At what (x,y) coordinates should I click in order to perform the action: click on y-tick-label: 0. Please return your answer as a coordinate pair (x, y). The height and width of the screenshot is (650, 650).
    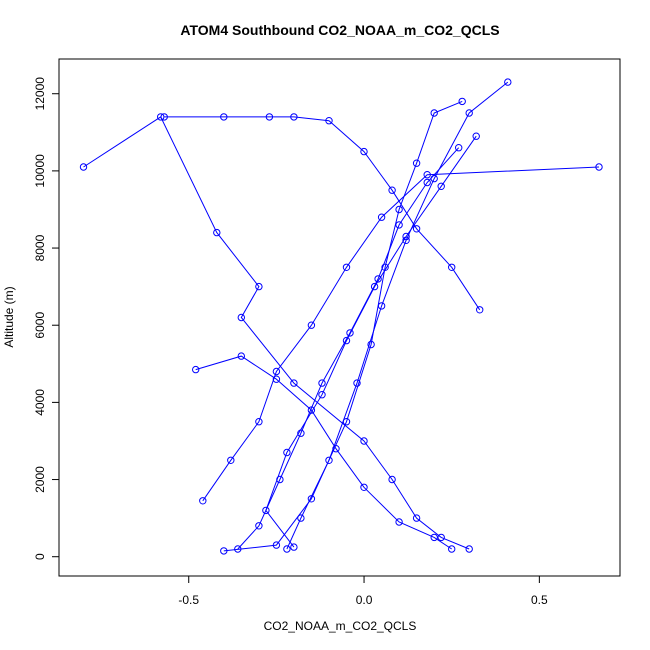
    Looking at the image, I should click on (40, 556).